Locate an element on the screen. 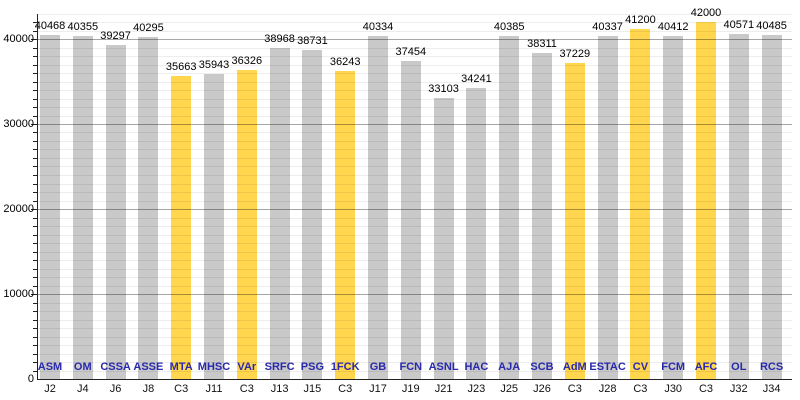  team-label: MTA is located at coordinates (181, 367).